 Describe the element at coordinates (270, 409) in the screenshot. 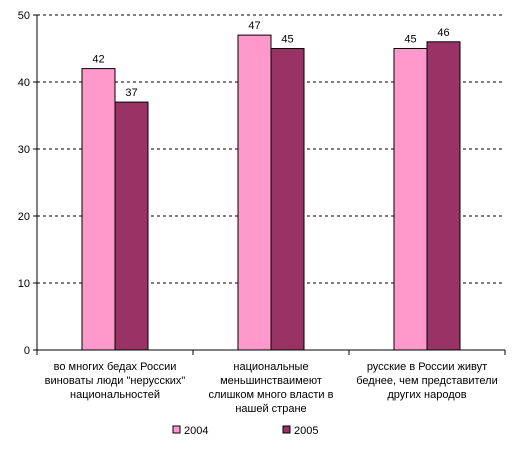

I see `category-label: нашей стране` at that location.